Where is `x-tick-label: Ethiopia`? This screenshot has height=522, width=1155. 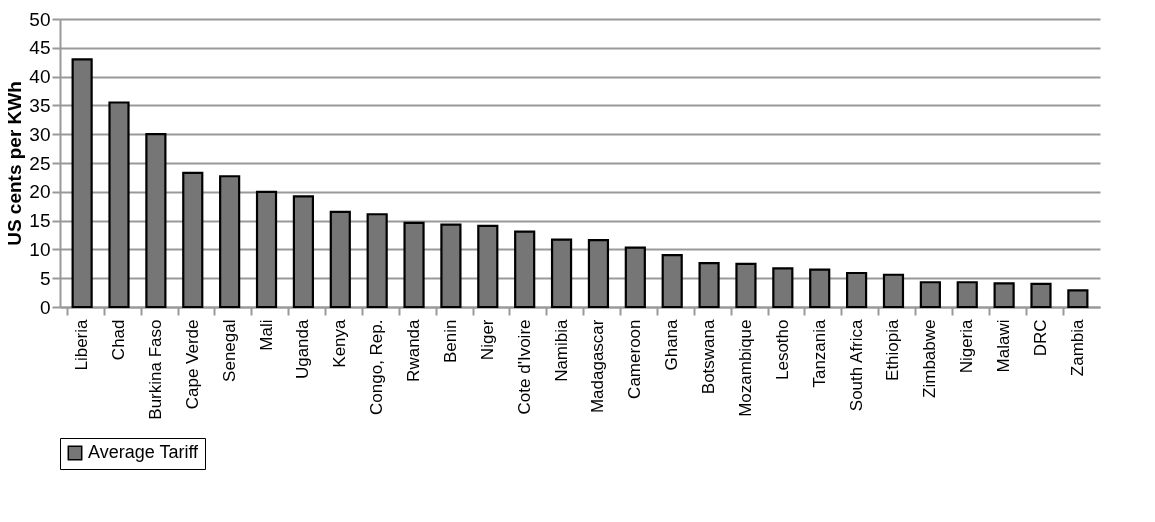 x-tick-label: Ethiopia is located at coordinates (893, 349).